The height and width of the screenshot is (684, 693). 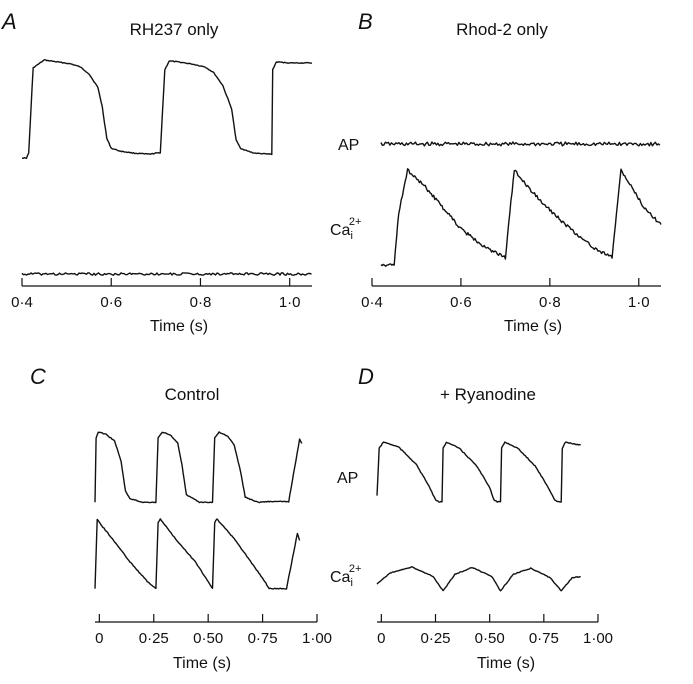 I want to click on panel-b-axis: 0·4 0·6 0·8 1·0, so click(x=511, y=294).